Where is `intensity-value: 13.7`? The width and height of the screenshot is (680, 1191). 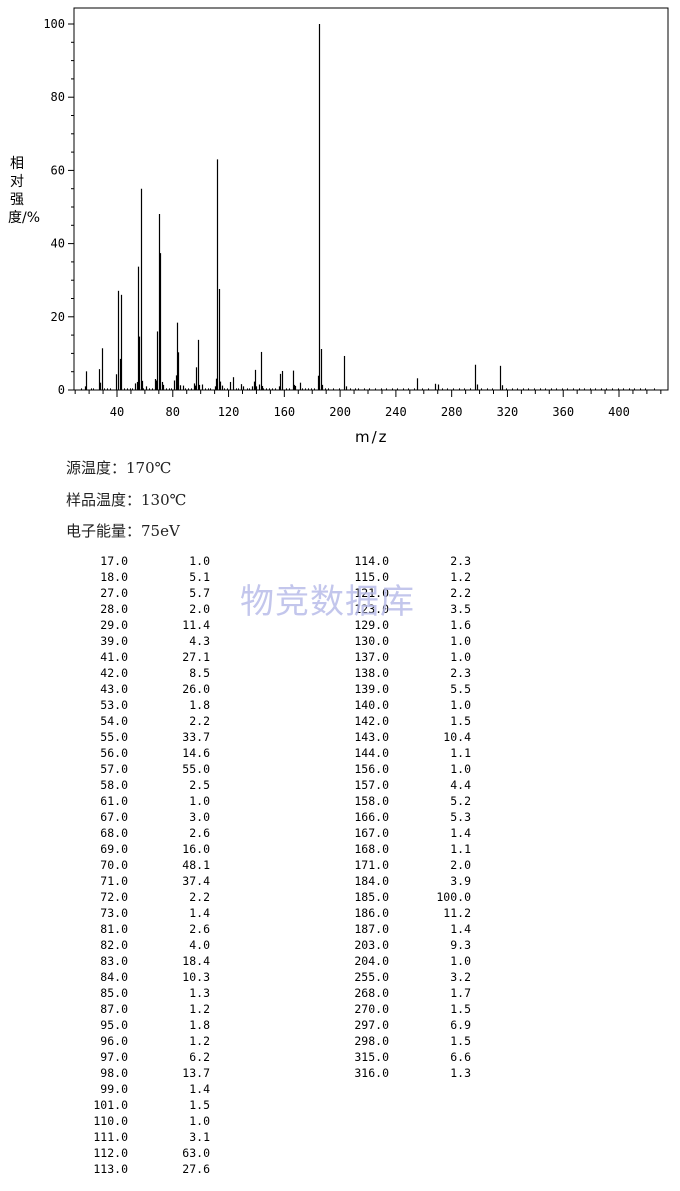 intensity-value: 13.7 is located at coordinates (196, 1073).